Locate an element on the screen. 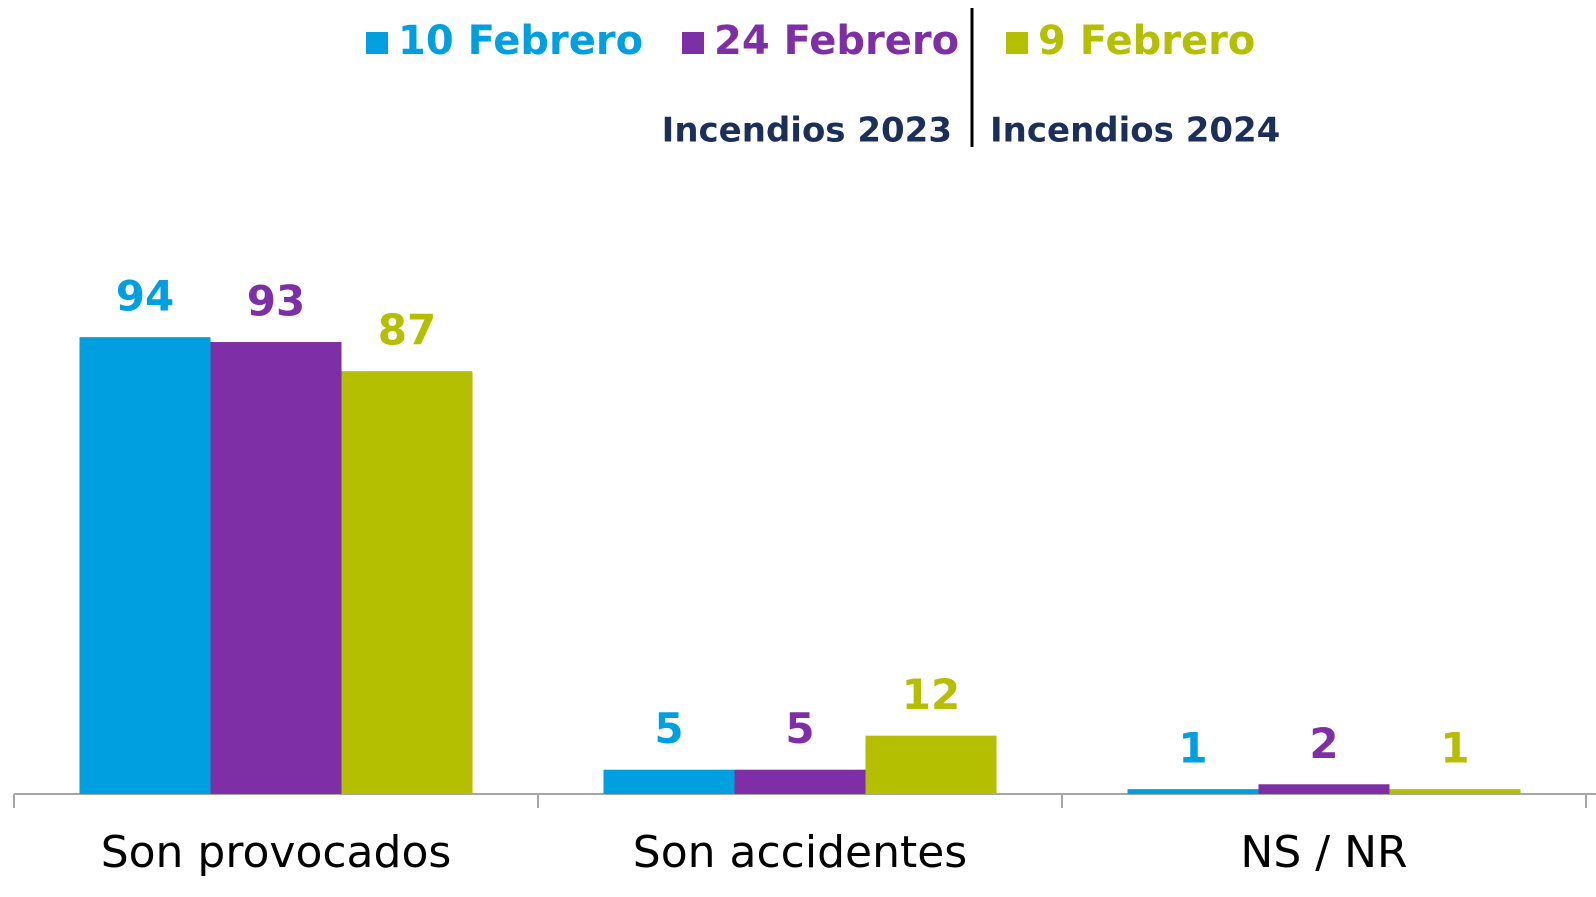  x-tick-label: Son provocados is located at coordinates (276, 852).